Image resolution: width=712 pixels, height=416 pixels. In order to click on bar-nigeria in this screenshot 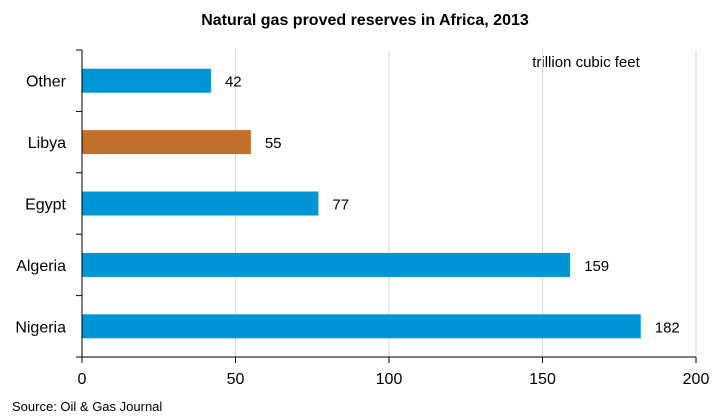, I will do `click(361, 326)`.